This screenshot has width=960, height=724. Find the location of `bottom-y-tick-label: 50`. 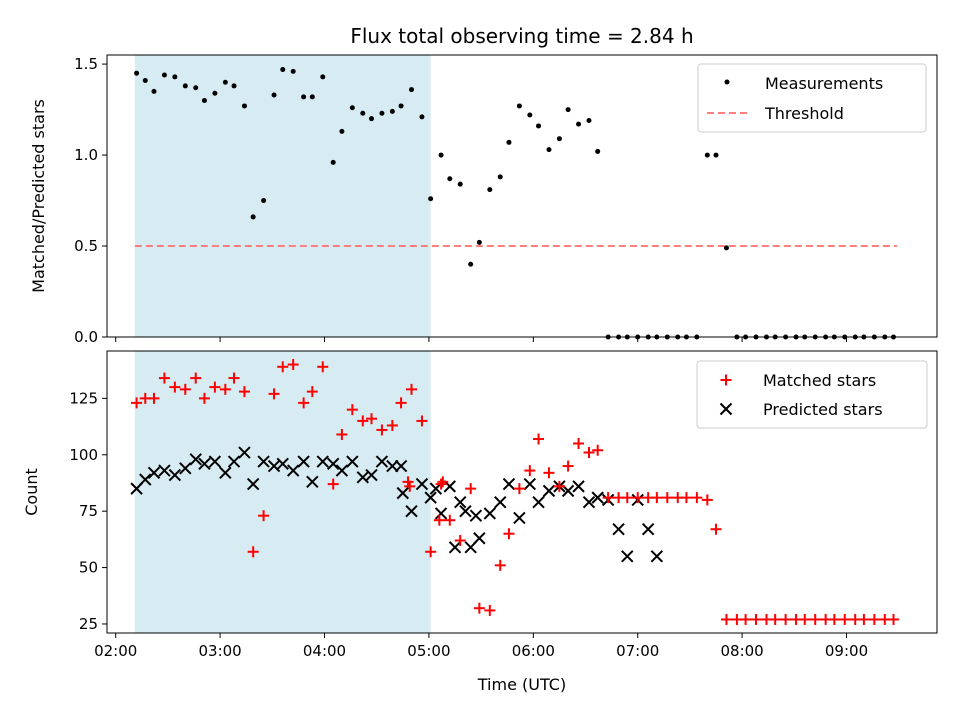

bottom-y-tick-label: 50 is located at coordinates (88, 568).